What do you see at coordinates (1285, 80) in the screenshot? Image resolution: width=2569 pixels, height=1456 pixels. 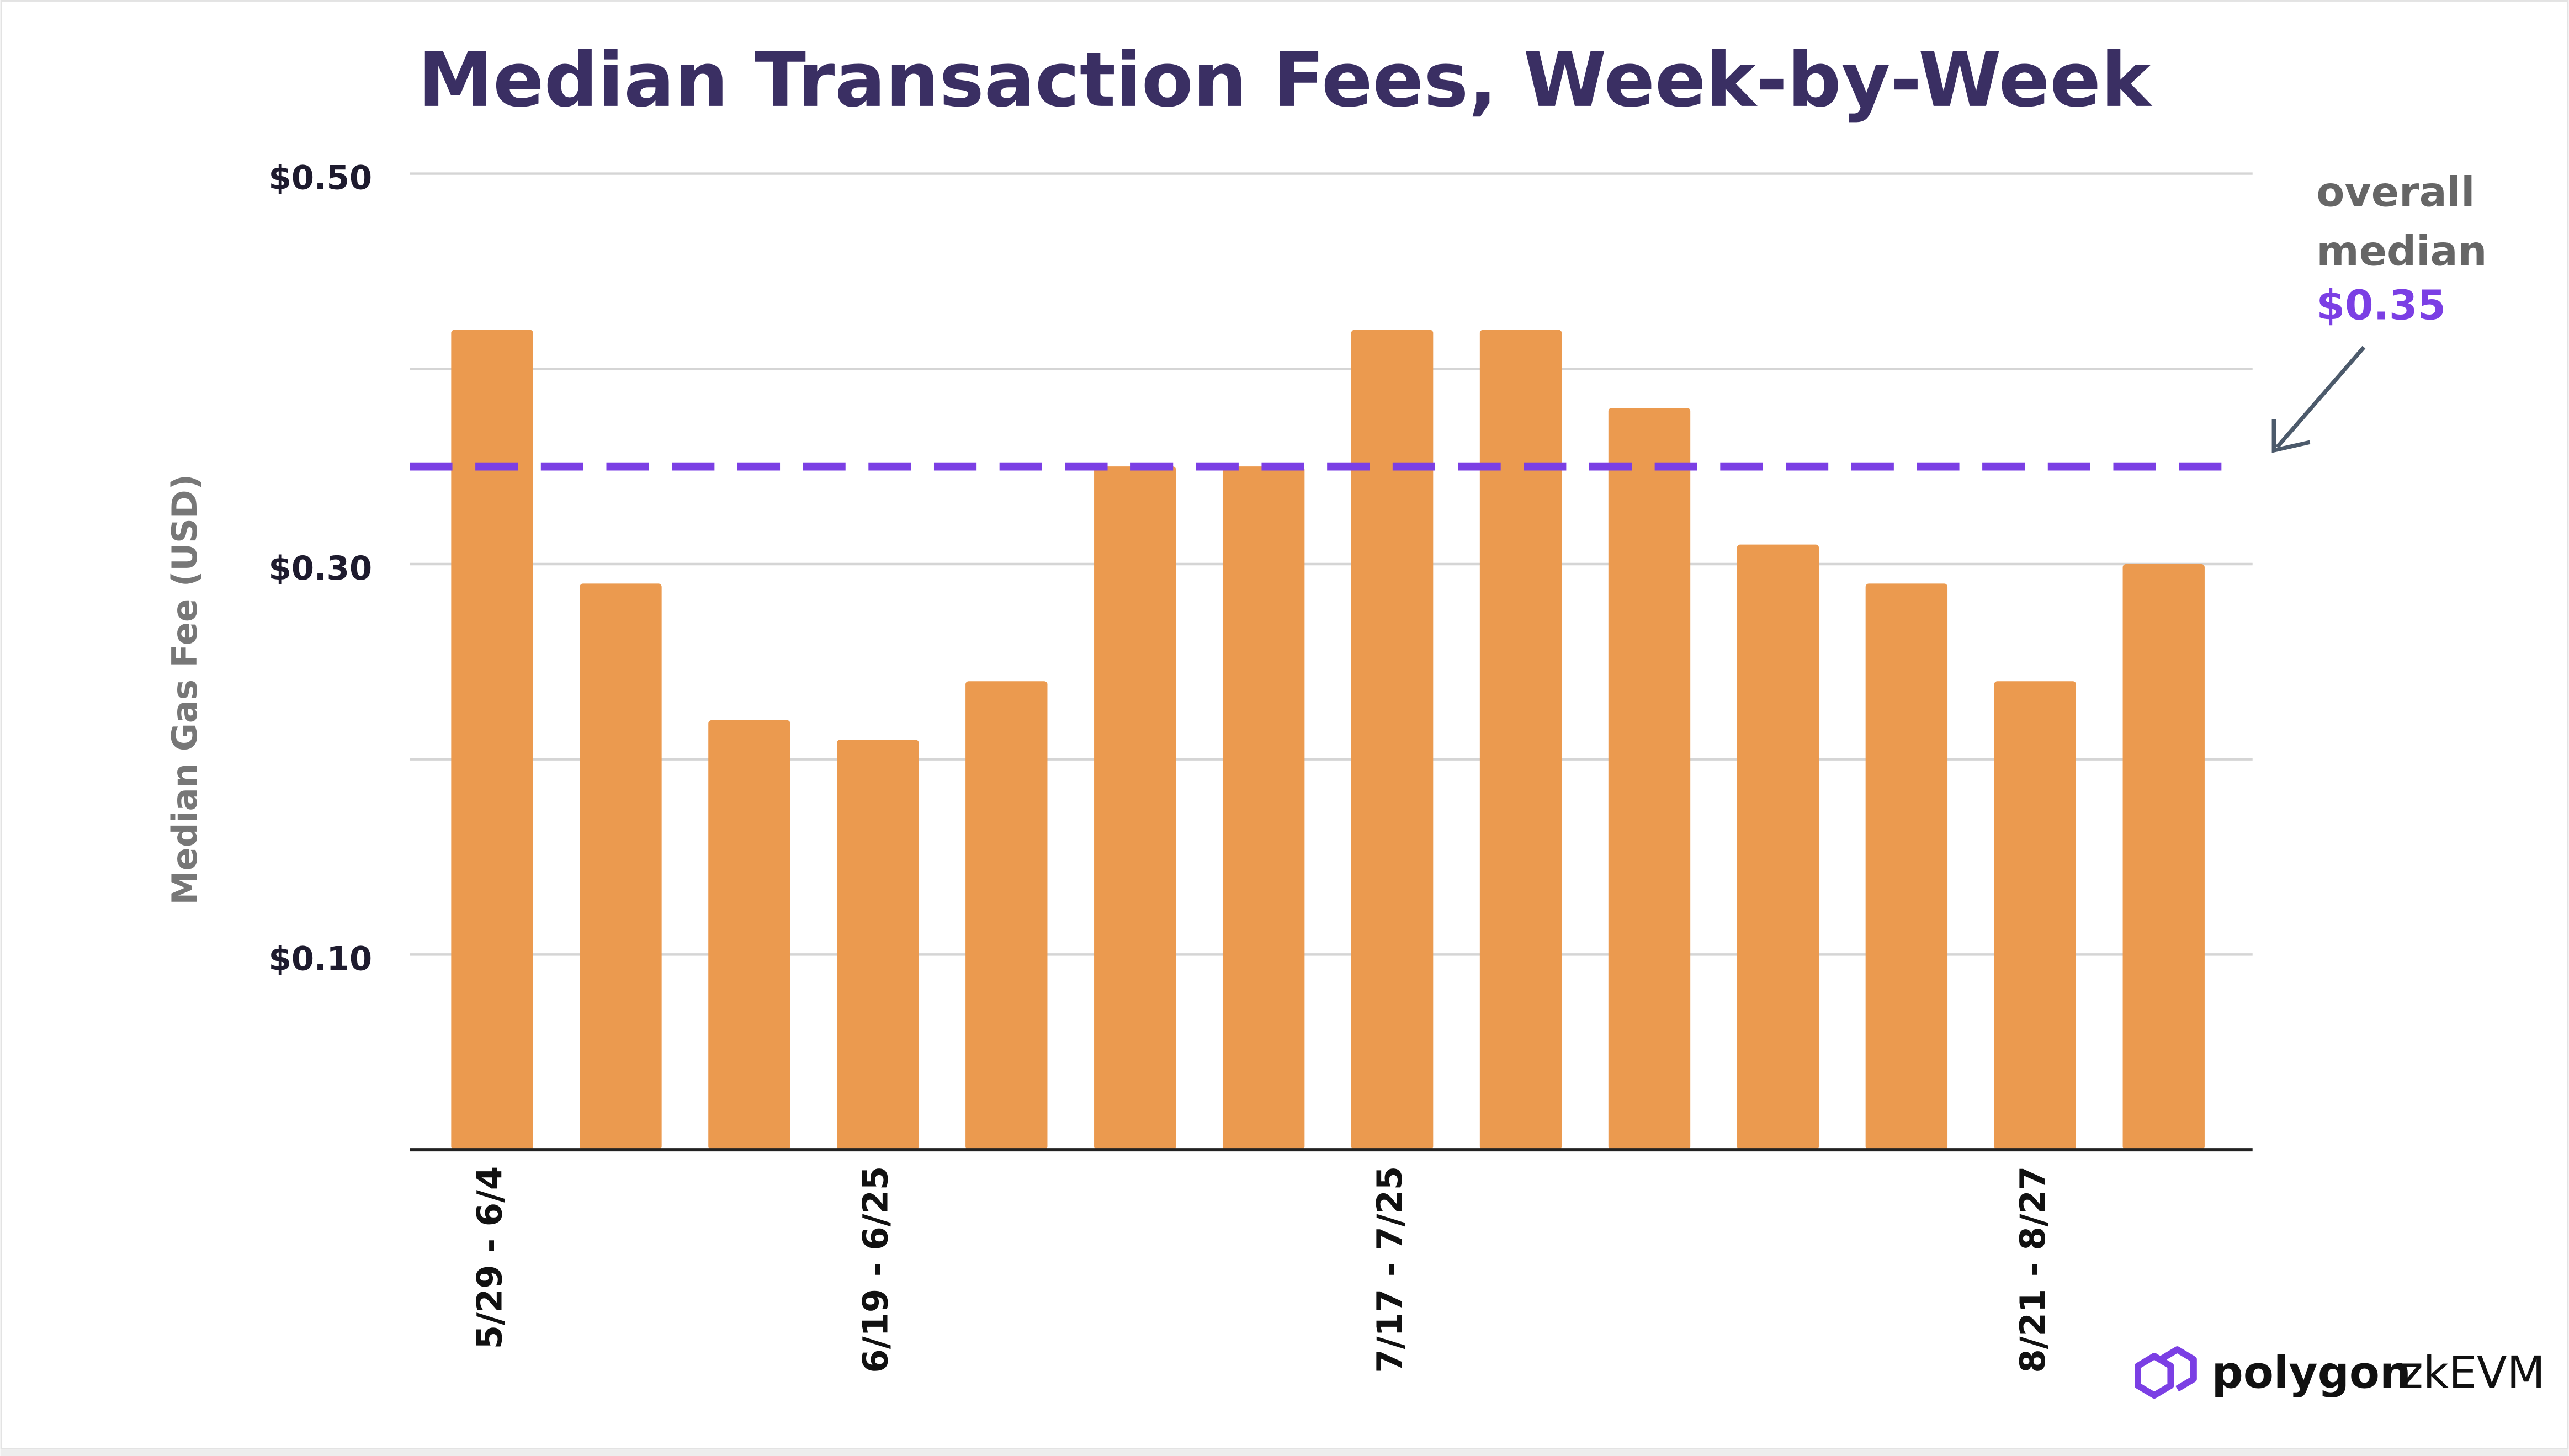 I see `chart-title: Median Transaction Fees, Week-by-Week` at bounding box center [1285, 80].